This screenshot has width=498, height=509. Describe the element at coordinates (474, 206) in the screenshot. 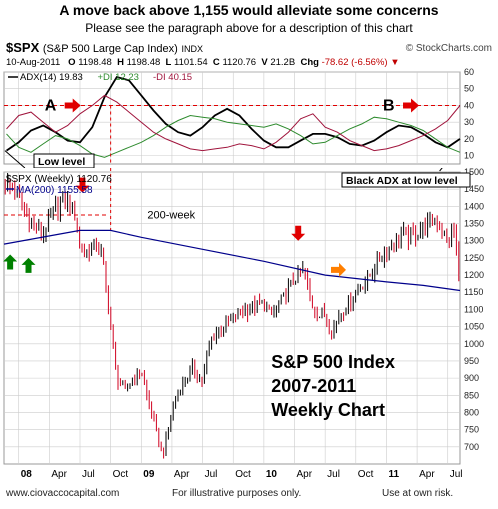

I see `price-tick-label: 1400` at that location.